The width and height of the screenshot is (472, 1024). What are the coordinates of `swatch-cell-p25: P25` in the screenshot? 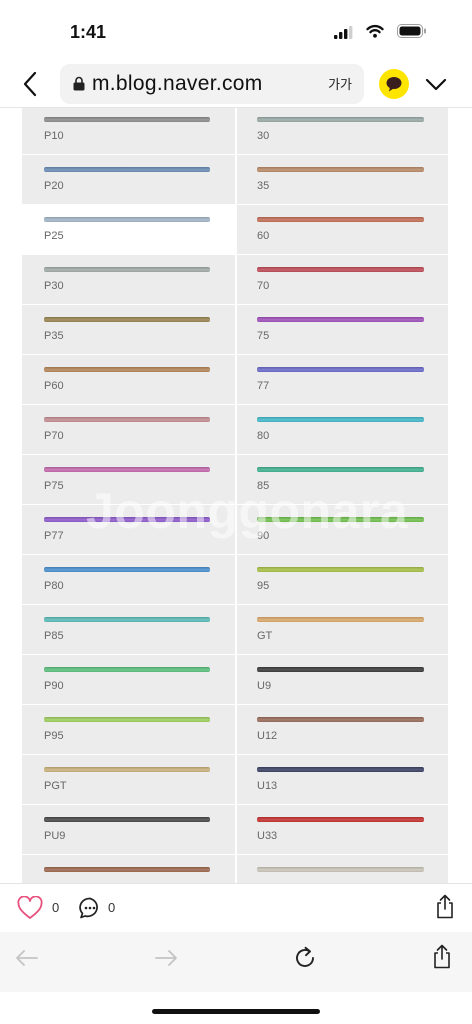 It's located at (128, 229).